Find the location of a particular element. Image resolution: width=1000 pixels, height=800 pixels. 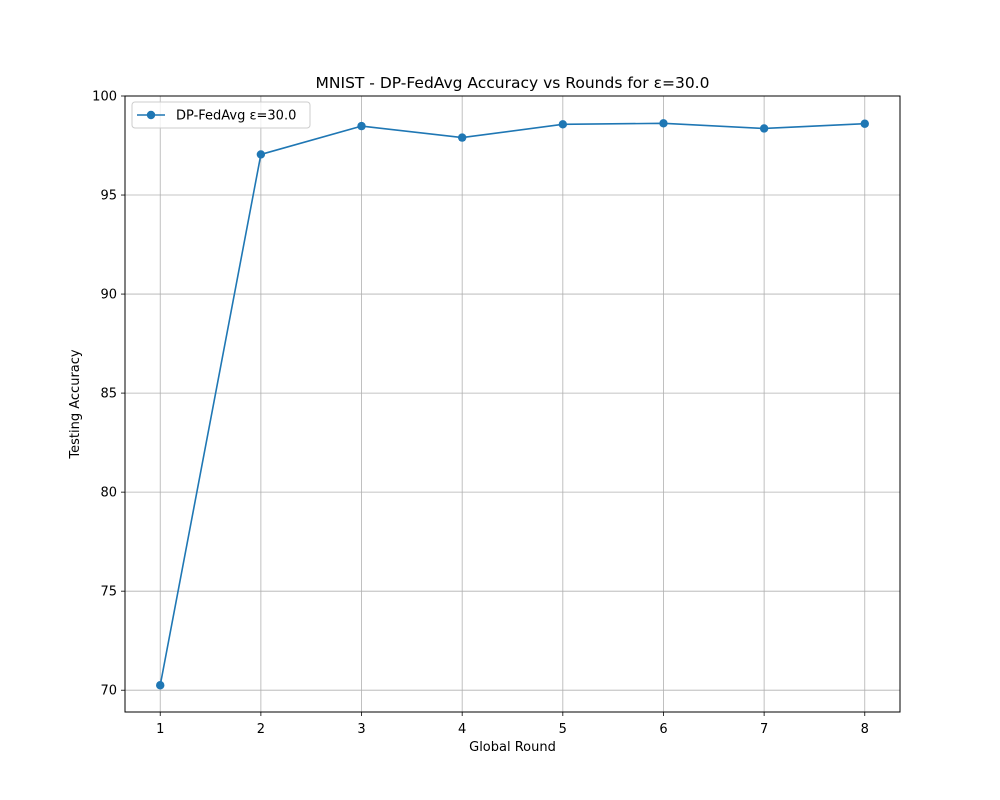

x-tick-label: 3 is located at coordinates (361, 729).